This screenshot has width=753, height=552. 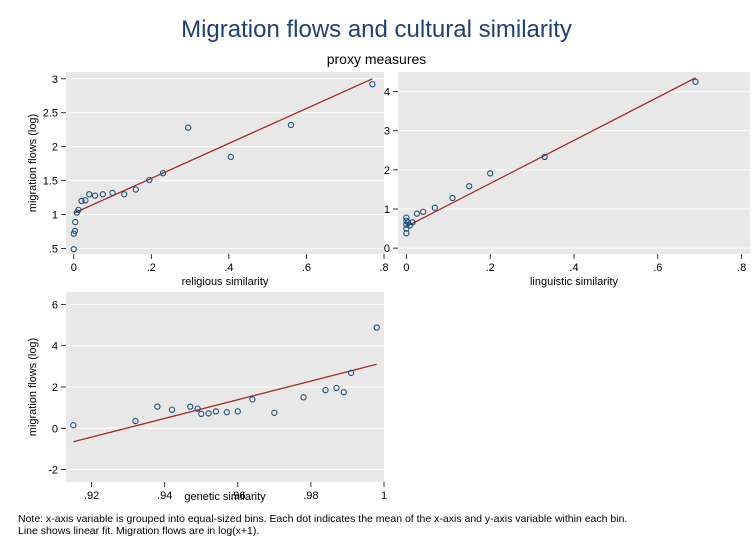 I want to click on genetic-ytick-label: 0, so click(x=55, y=429).